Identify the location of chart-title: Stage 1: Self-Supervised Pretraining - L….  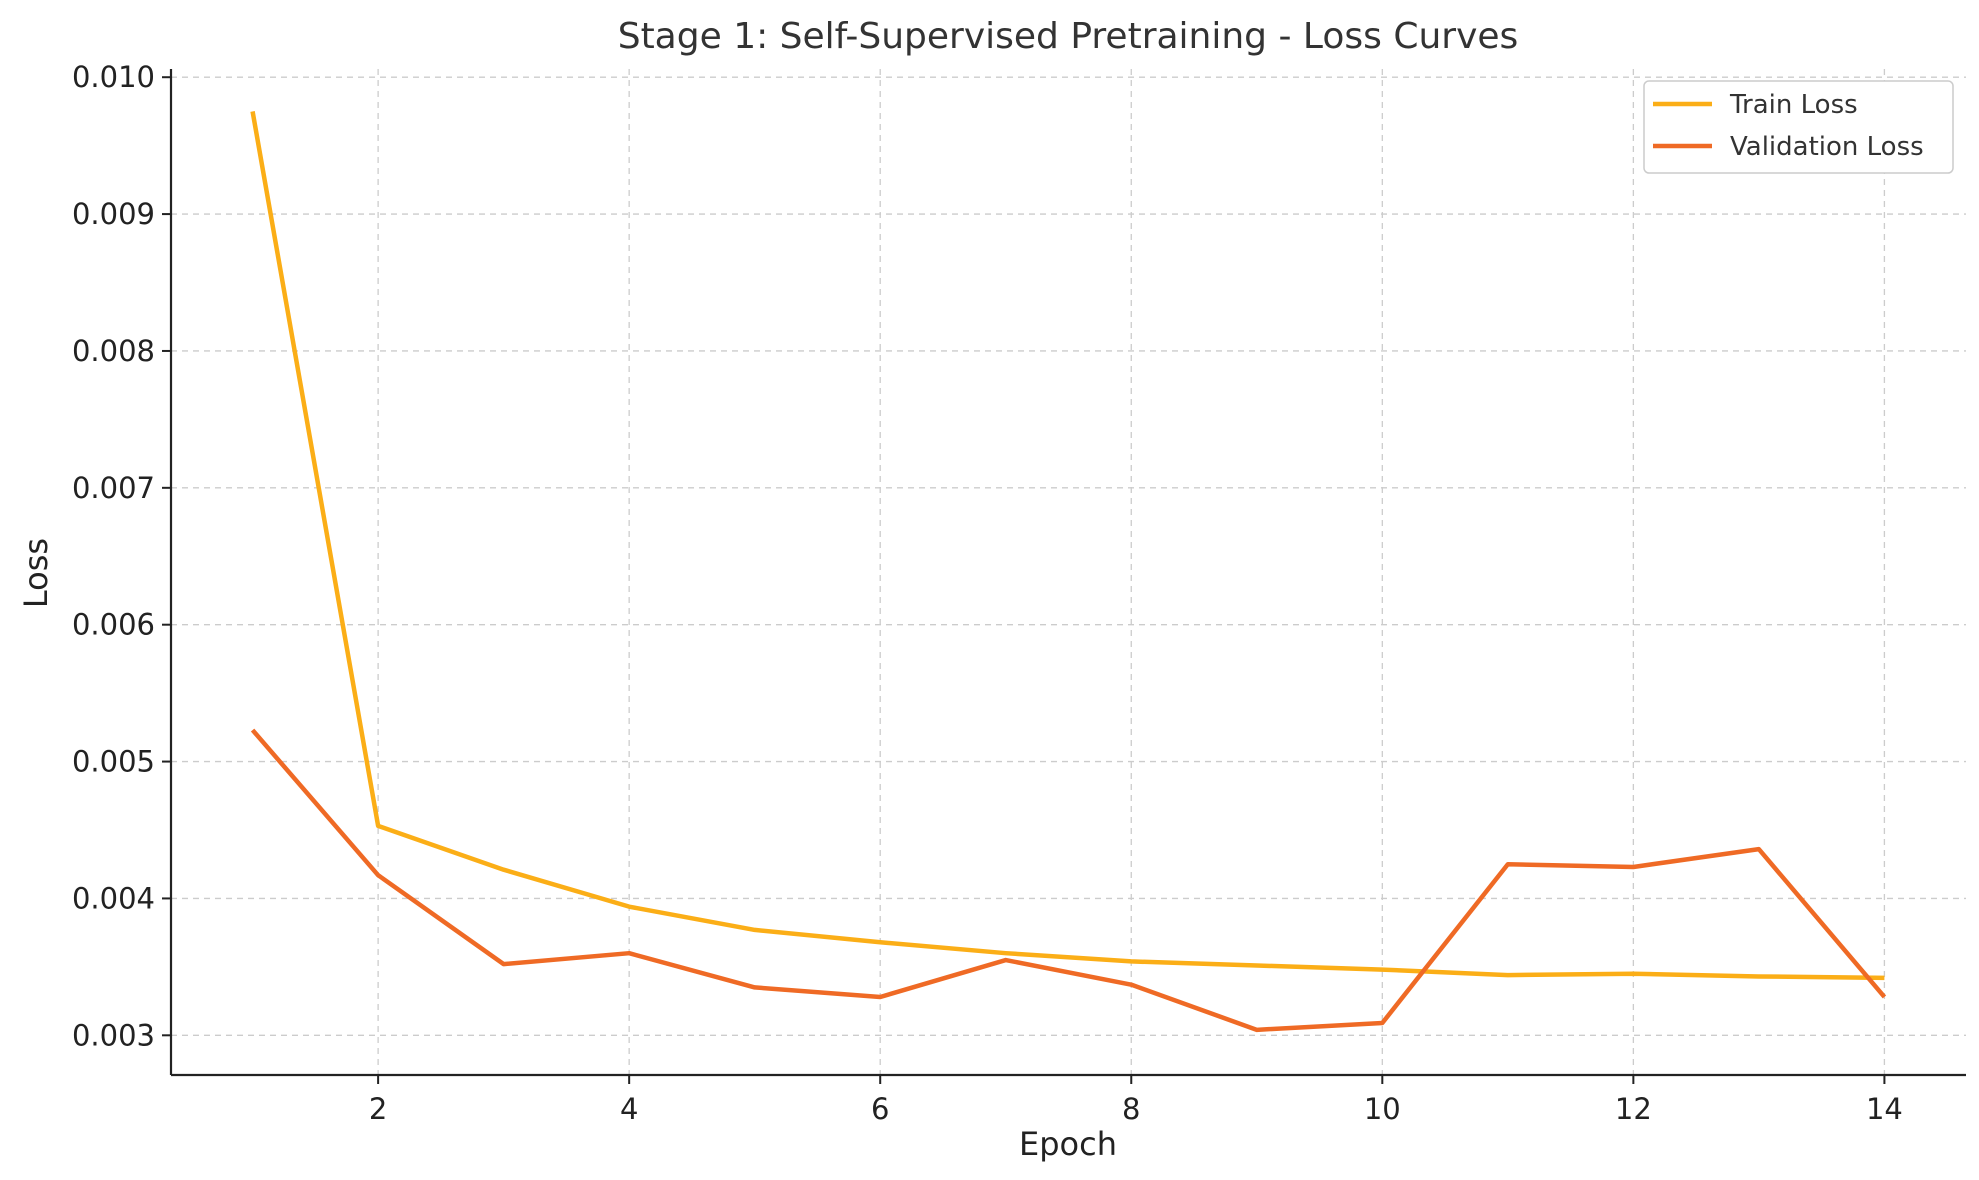
(1068, 36).